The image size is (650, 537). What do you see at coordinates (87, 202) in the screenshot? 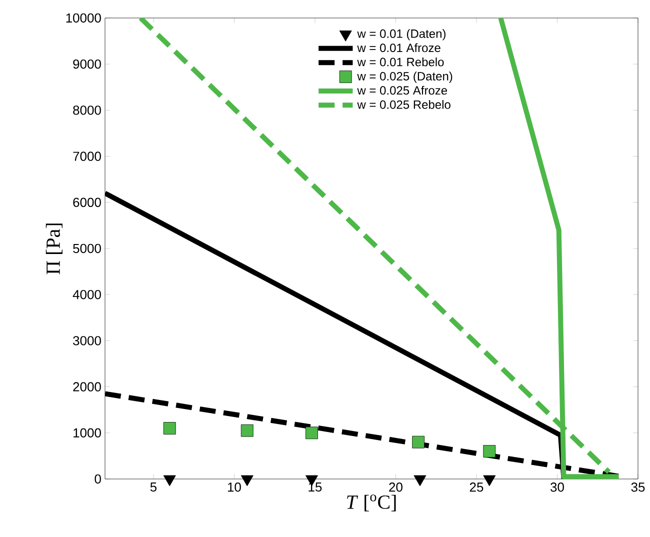
I see `y-tick-label: 6000` at bounding box center [87, 202].